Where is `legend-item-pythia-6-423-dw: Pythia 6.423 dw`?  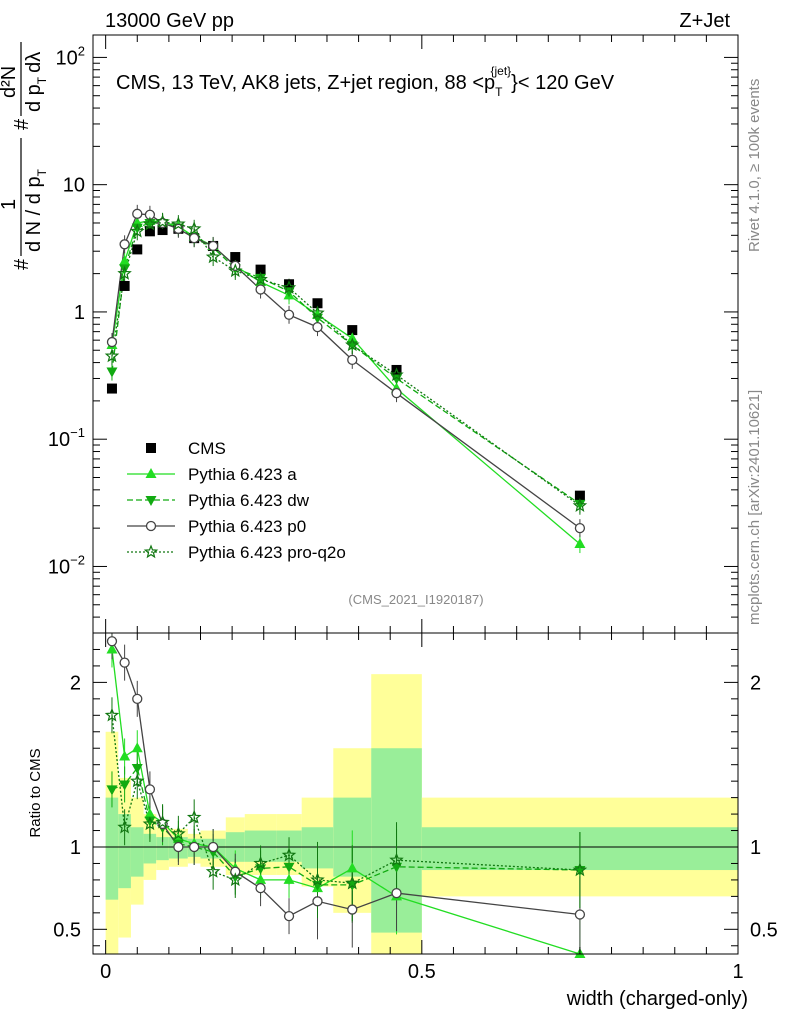 legend-item-pythia-6-423-dw: Pythia 6.423 dw is located at coordinates (218, 500).